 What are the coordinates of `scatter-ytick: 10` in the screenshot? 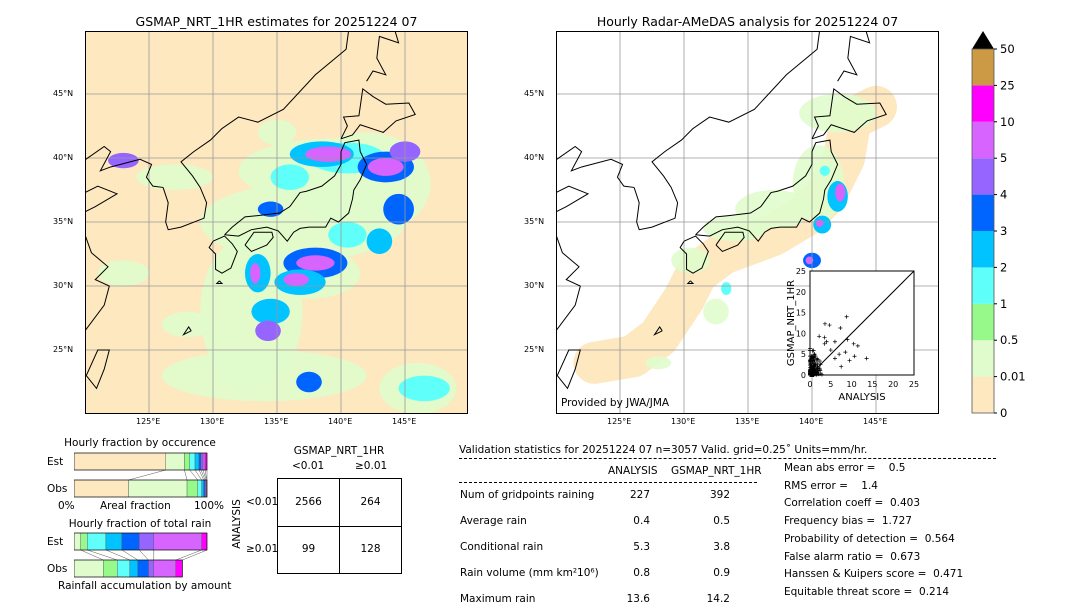 It's located at (801, 333).